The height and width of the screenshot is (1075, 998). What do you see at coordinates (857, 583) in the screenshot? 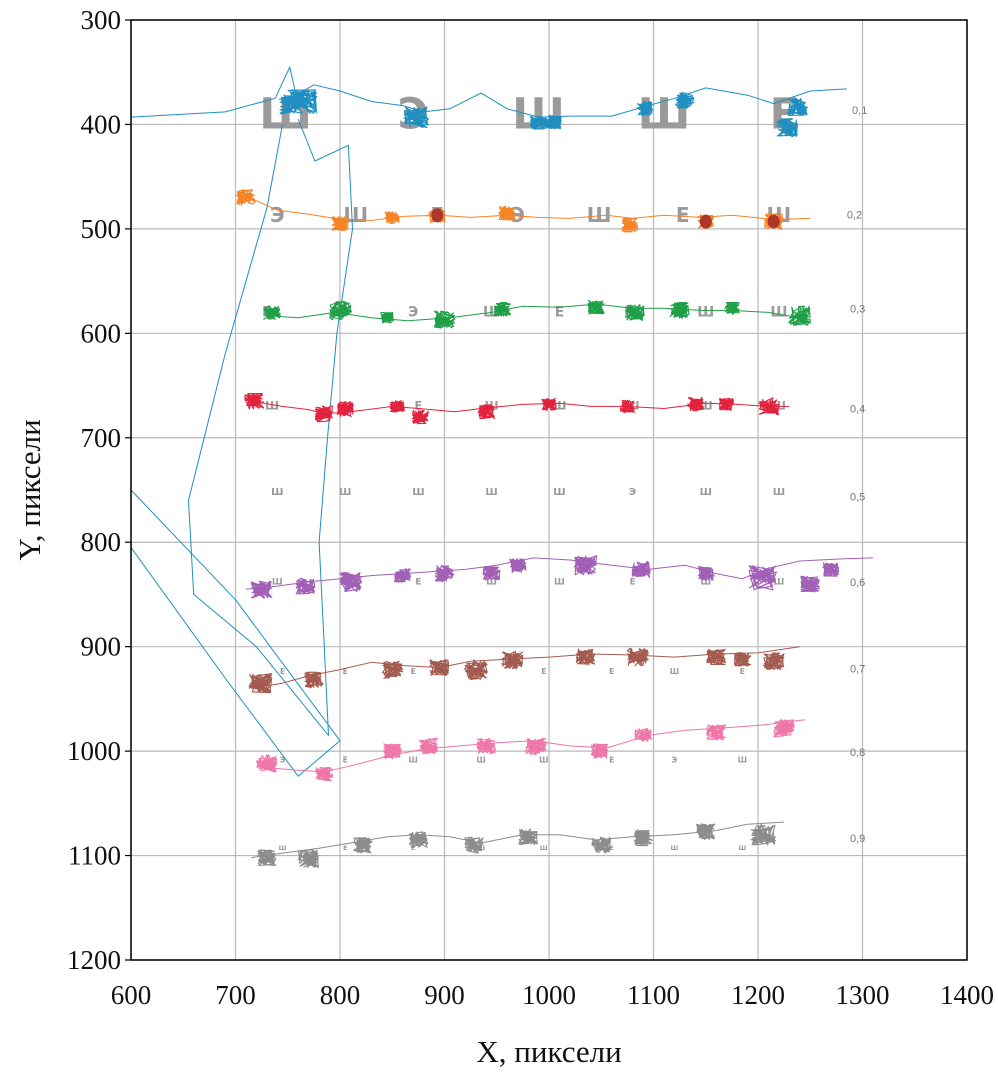
I see `acuity-label: 0,6` at bounding box center [857, 583].